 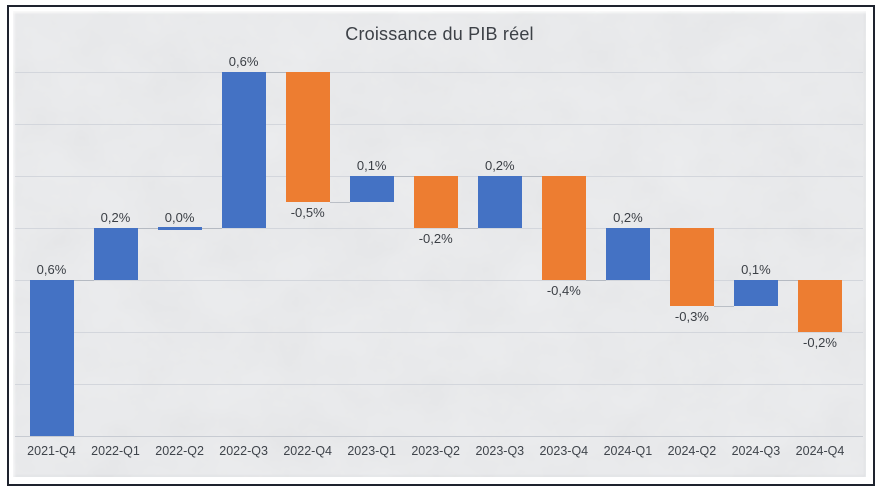 I want to click on x-axis-label-2023-Q2: 2023-Q2, so click(x=436, y=451).